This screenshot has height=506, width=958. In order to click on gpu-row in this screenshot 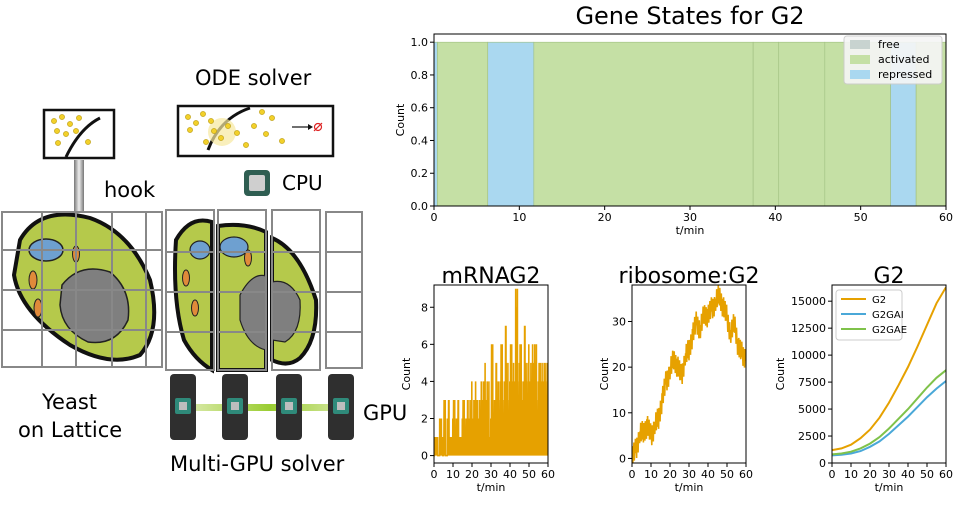, I will do `click(262, 407)`.